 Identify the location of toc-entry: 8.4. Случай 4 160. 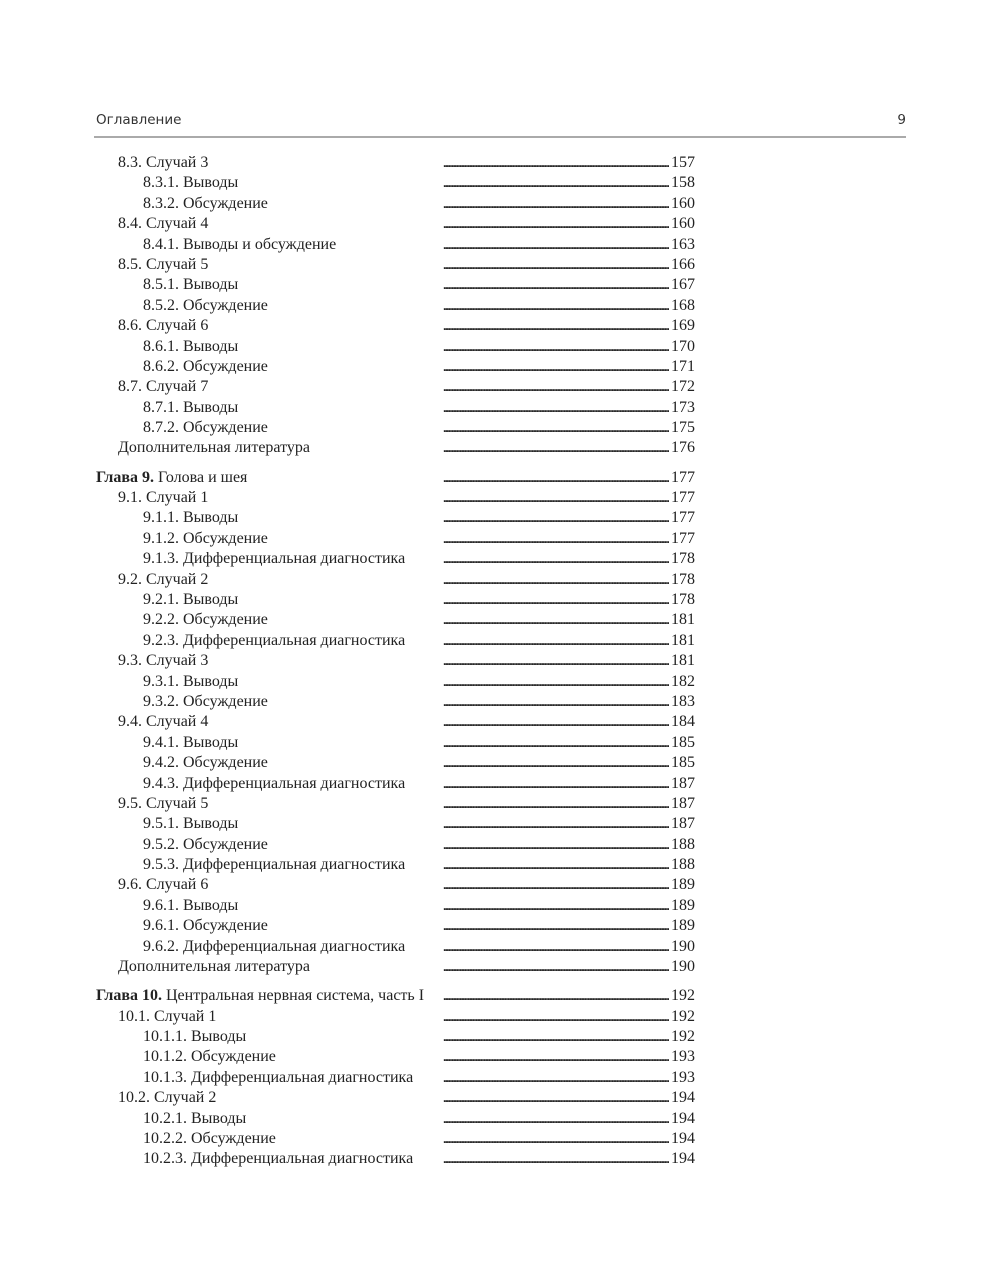
(395, 224).